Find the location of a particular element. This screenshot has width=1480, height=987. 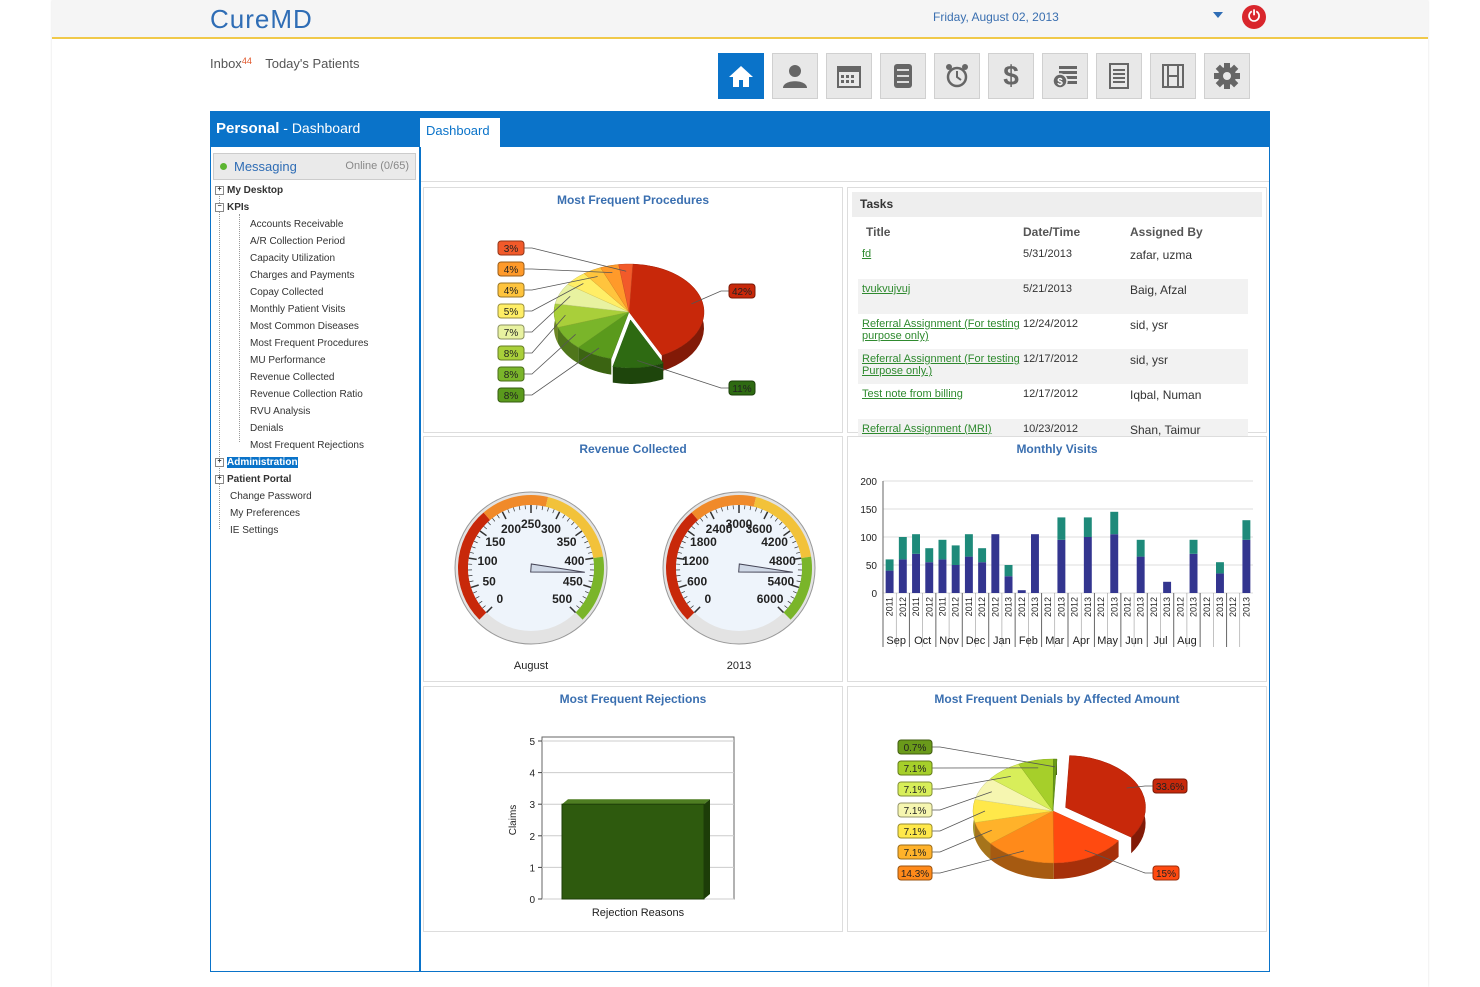

tree-item-my-desktop: + My Desktop is located at coordinates (249, 190).